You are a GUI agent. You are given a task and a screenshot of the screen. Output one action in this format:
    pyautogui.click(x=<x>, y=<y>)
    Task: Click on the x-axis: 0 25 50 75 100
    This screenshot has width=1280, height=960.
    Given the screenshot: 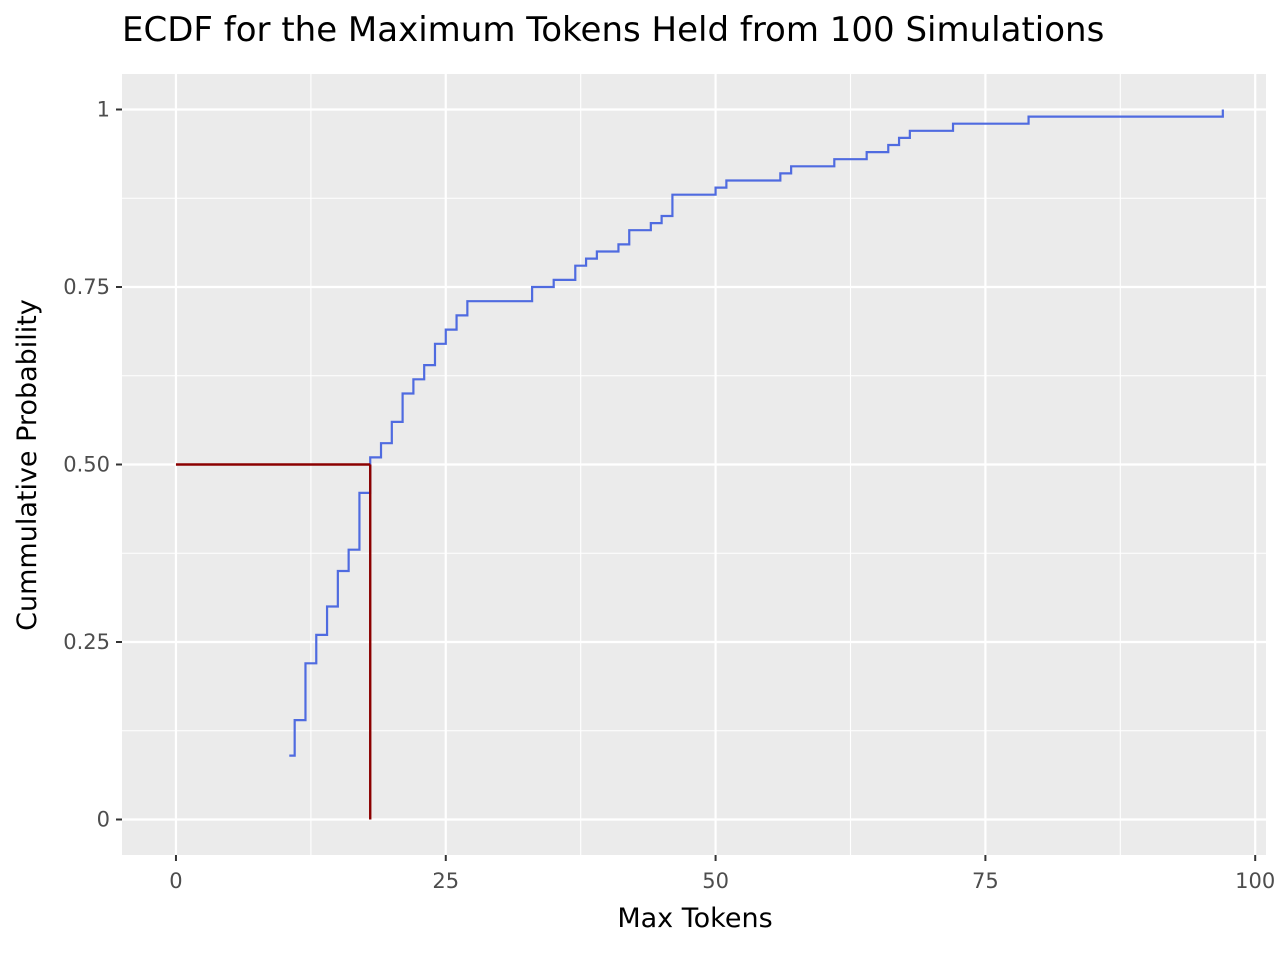 What is the action you would take?
    pyautogui.click(x=722, y=874)
    